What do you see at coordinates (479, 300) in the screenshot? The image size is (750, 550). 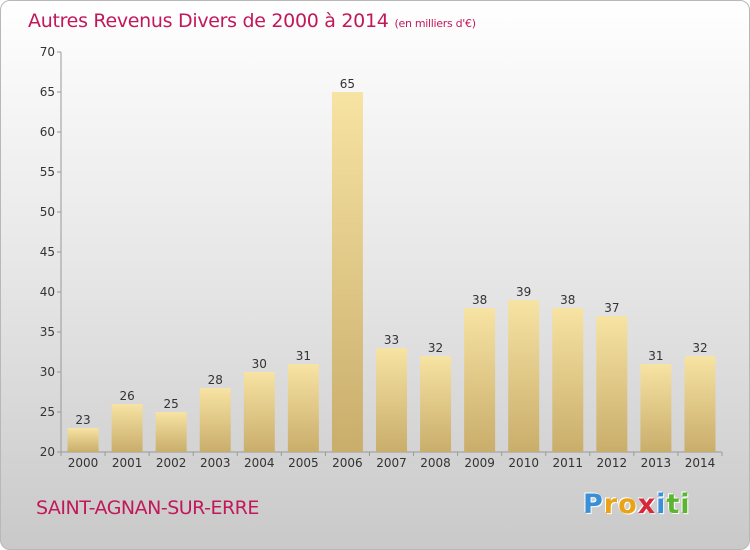 I see `data-label-2009: 38` at bounding box center [479, 300].